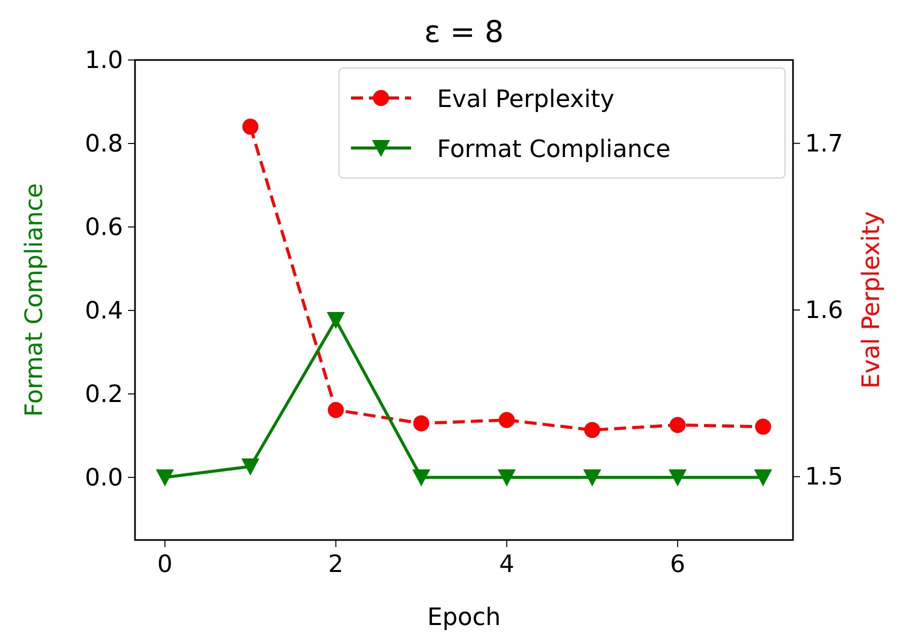 This screenshot has height=639, width=897. Describe the element at coordinates (525, 99) in the screenshot. I see `legend-label: Eval Perplexity` at that location.